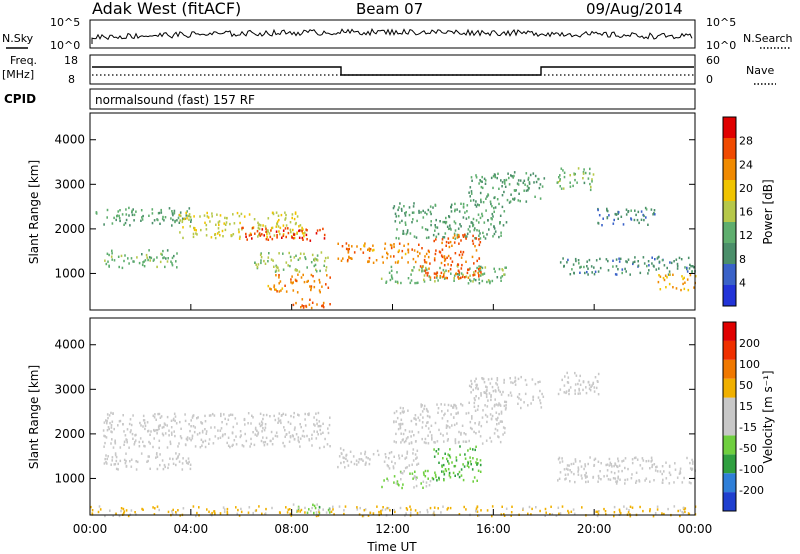  Describe the element at coordinates (768, 416) in the screenshot. I see `velocity-colorbar-label: Velocity [m s⁻¹]` at that location.